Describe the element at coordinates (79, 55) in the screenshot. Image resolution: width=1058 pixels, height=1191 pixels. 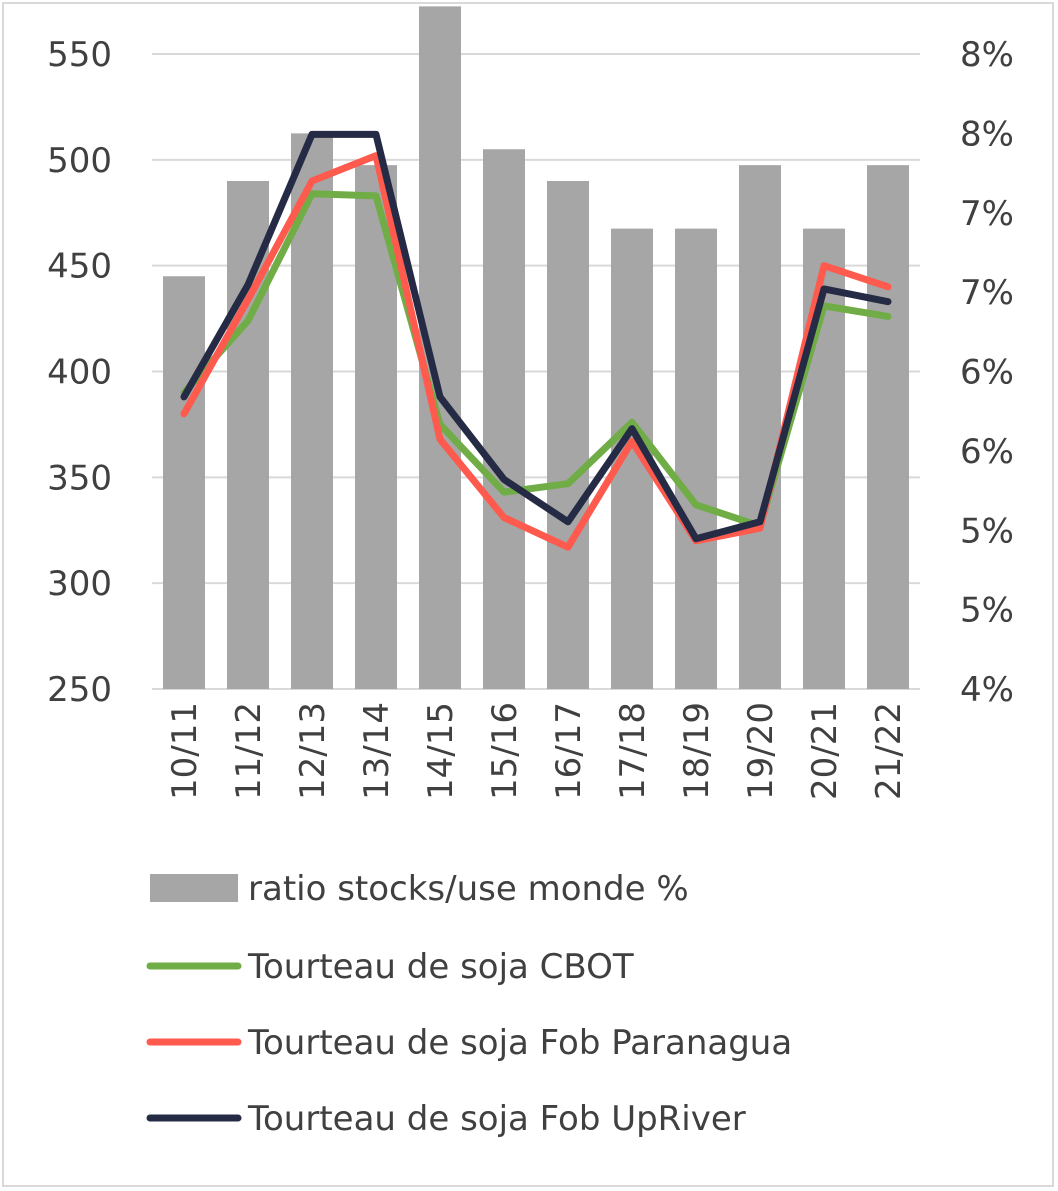
I see `left-axis-tick-label: 550` at that location.